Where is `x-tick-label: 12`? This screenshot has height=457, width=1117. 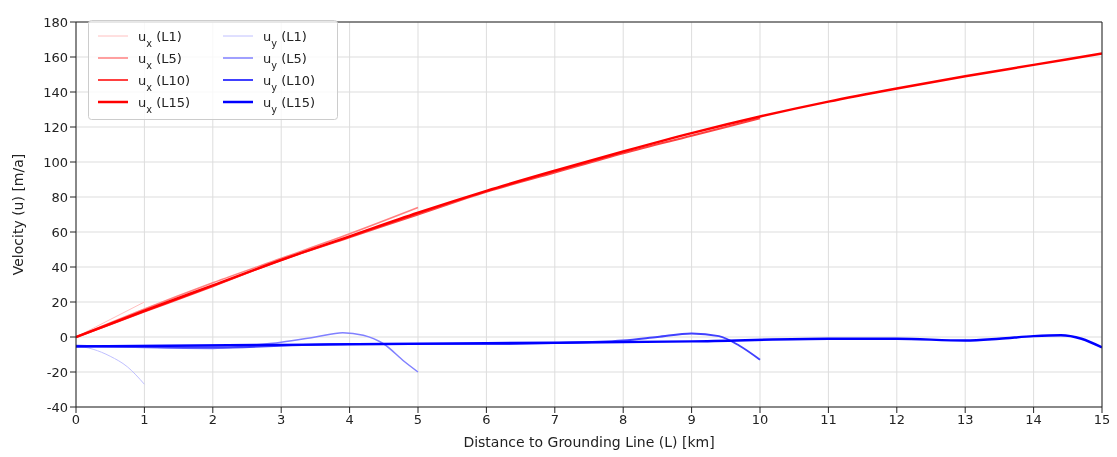 x-tick-label: 12 is located at coordinates (897, 420).